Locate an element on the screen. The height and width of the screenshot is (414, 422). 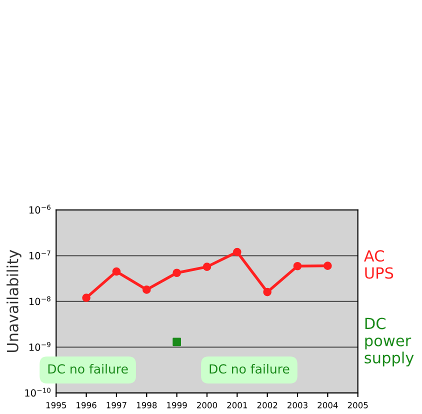
x-tick-label: 1999 is located at coordinates (177, 405).